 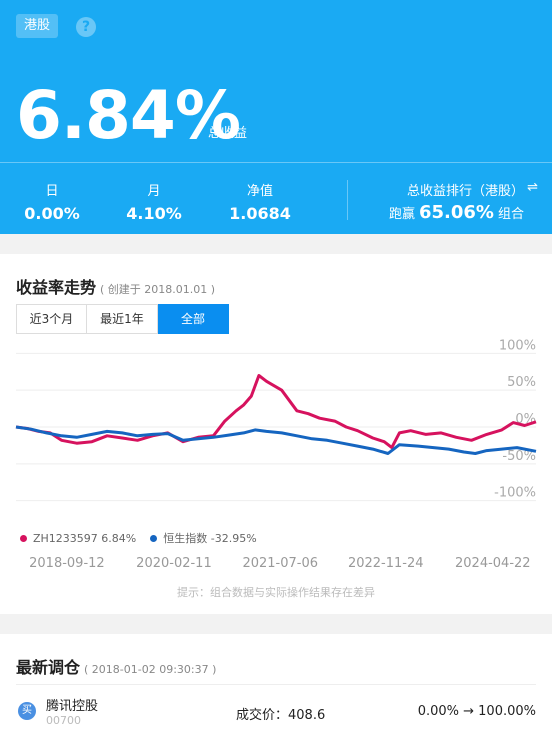 I want to click on return-rank: 总收益排行（港股） 跑赢 65.06% 组合, so click(x=456, y=201).